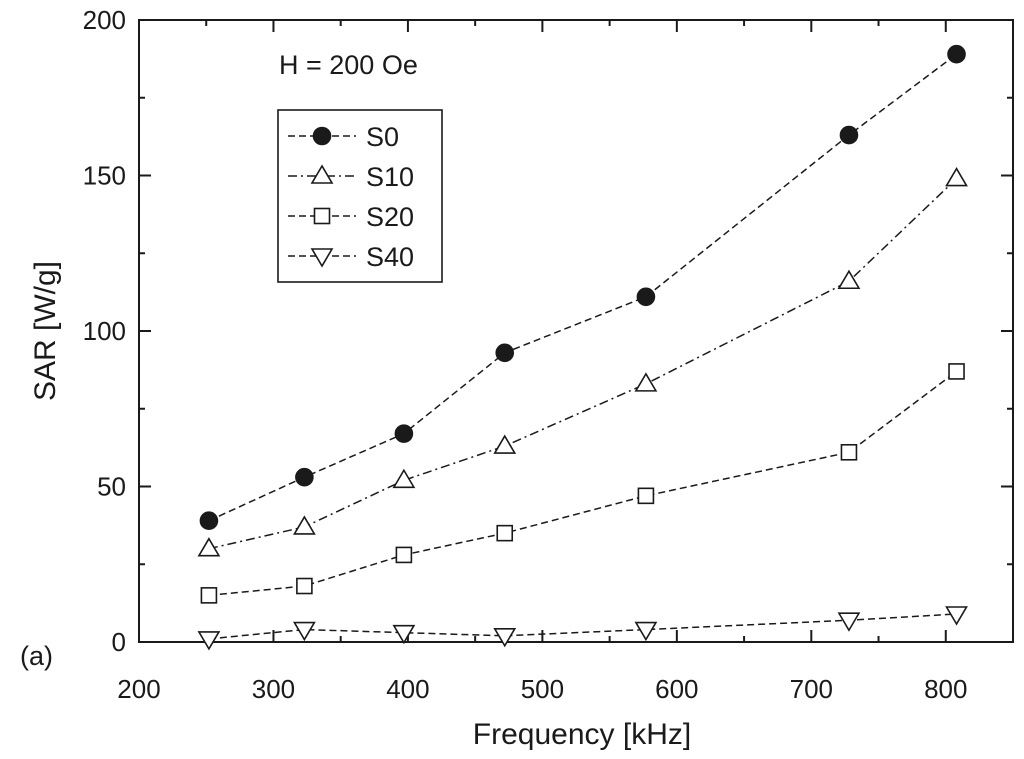 The height and width of the screenshot is (759, 1024). I want to click on series-s40, so click(582, 628).